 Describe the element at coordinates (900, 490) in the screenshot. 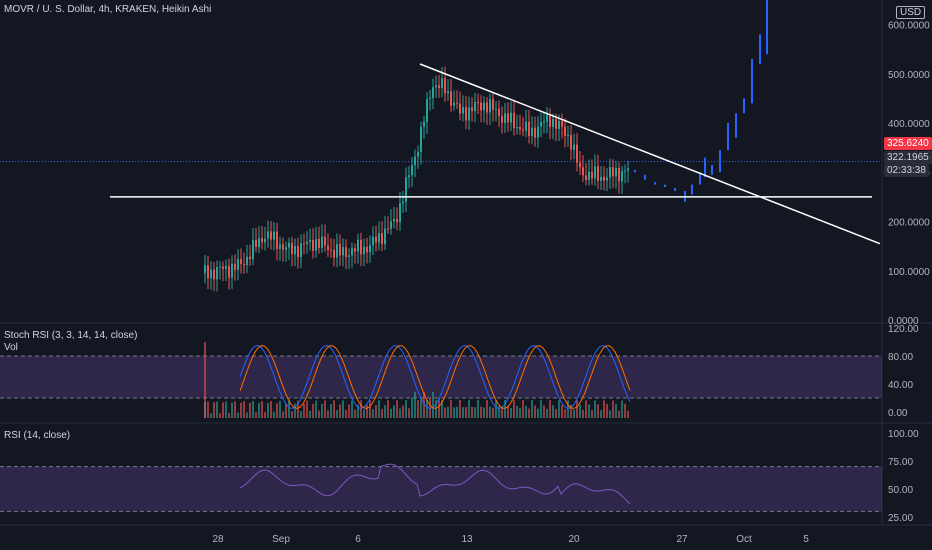

I see `rsi-tick-label: 50.00` at that location.